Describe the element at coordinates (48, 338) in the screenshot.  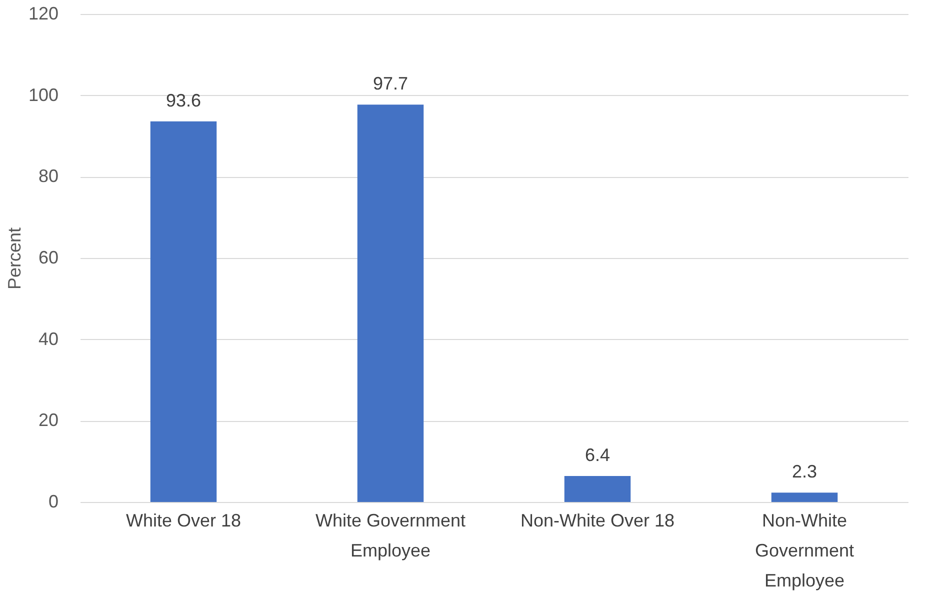
I see `y-tick-label: 40` at that location.